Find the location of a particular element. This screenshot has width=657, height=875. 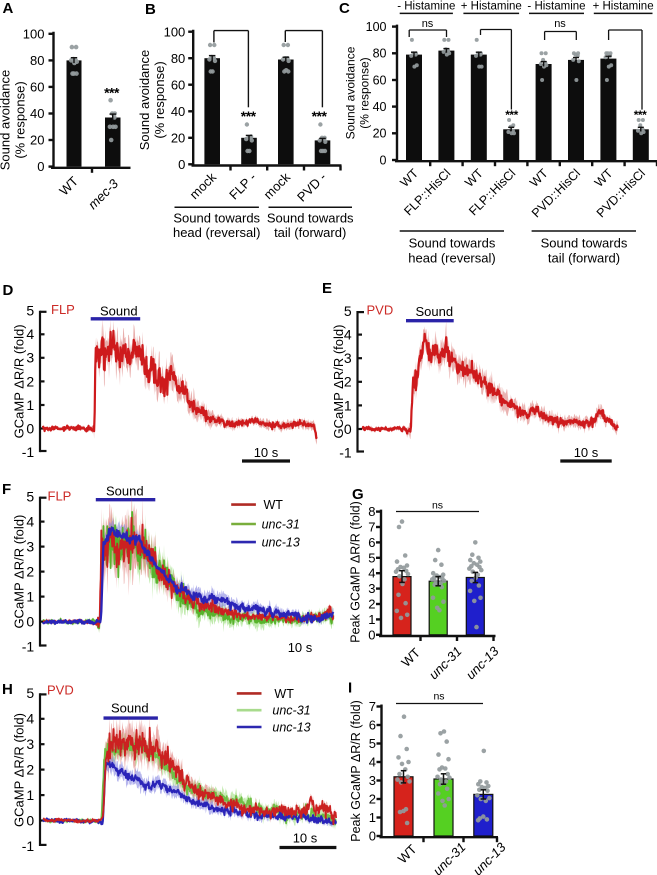

svg-text: G is located at coordinates (358, 494).